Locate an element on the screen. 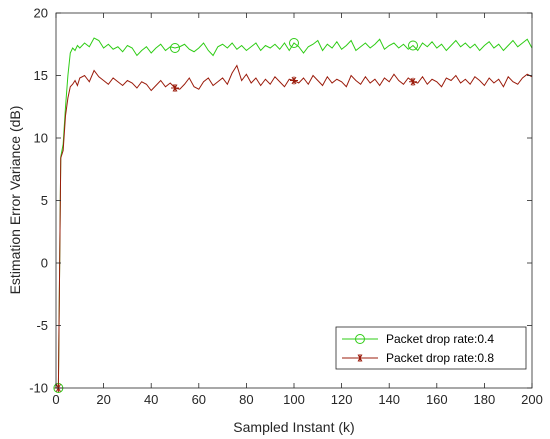 The height and width of the screenshot is (439, 550). x-tick-label: 140 is located at coordinates (389, 399).